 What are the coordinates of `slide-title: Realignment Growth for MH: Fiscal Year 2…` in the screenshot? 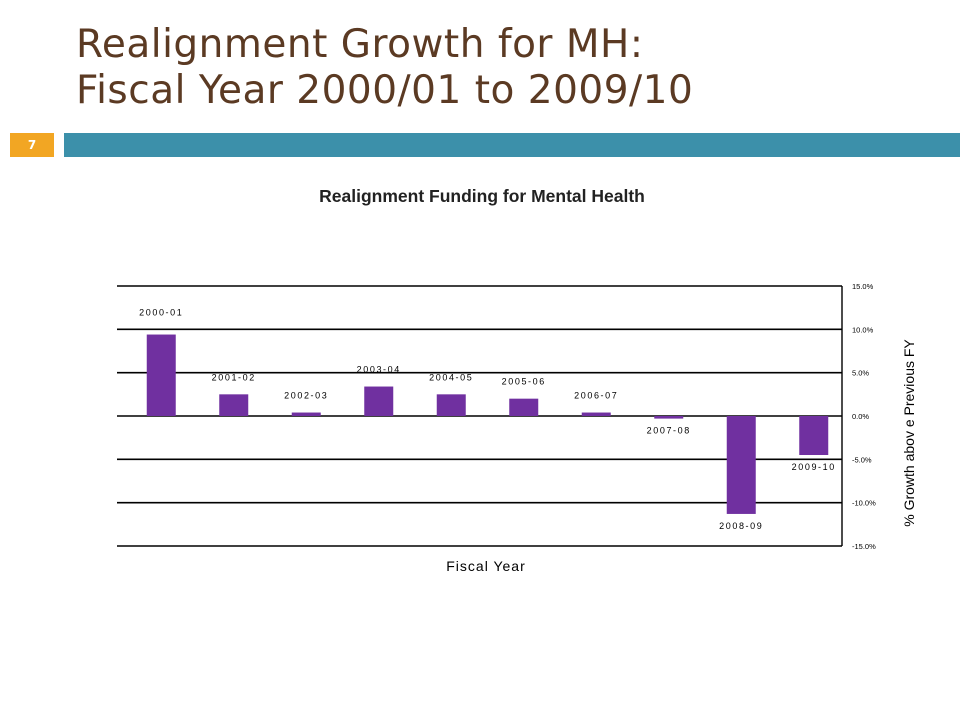 It's located at (506, 68).